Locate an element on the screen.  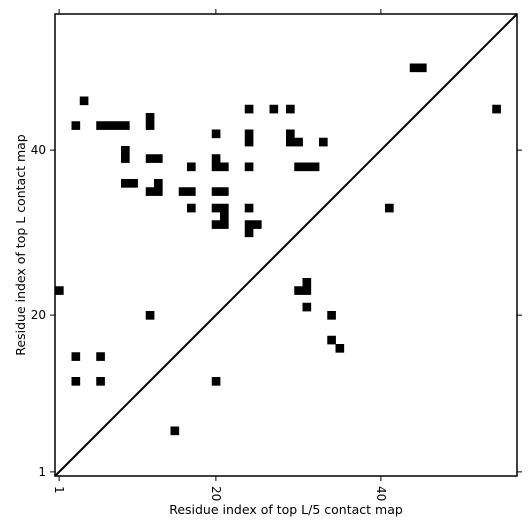
x-tick-label: 20 is located at coordinates (216, 493).